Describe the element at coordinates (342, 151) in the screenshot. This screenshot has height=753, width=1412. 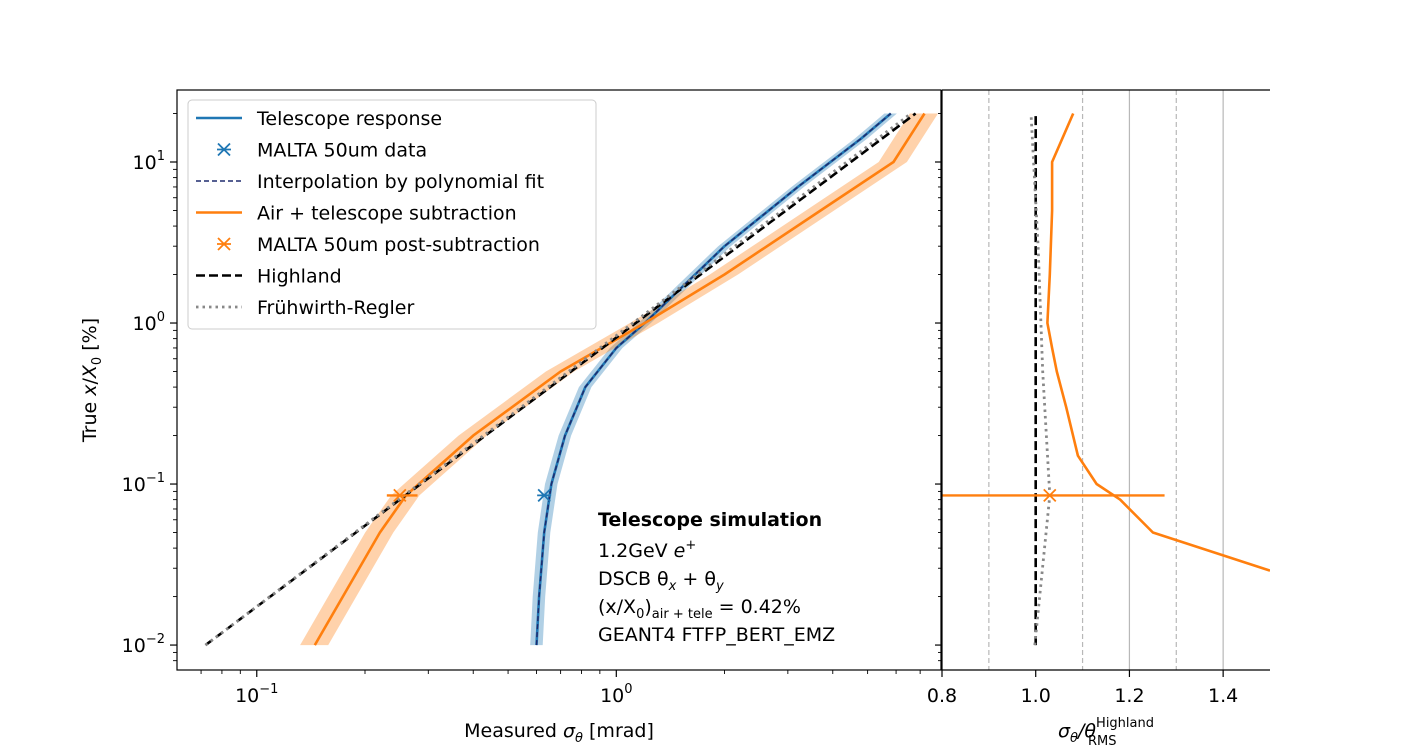
I see `legend-label: MALTA 50um data` at that location.